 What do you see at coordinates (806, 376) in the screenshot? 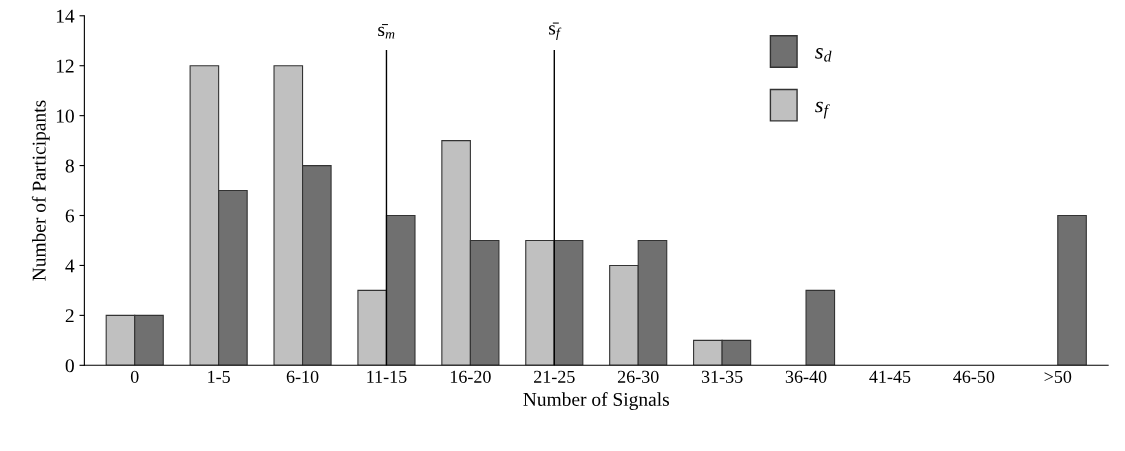
I see `x-tick-label: 36-40` at bounding box center [806, 376].